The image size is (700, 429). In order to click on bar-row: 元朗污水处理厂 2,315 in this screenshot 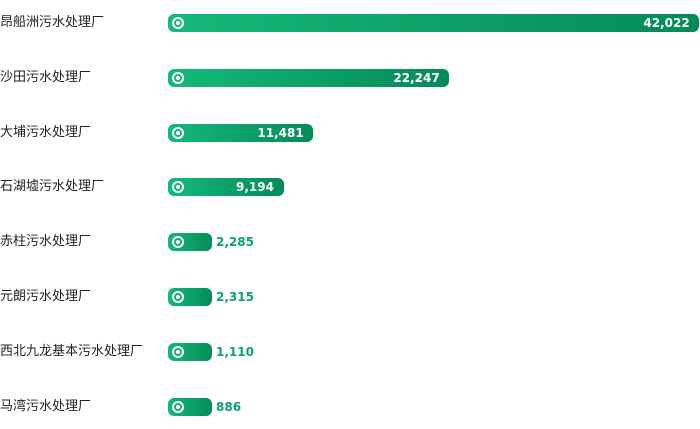, I will do `click(350, 297)`.